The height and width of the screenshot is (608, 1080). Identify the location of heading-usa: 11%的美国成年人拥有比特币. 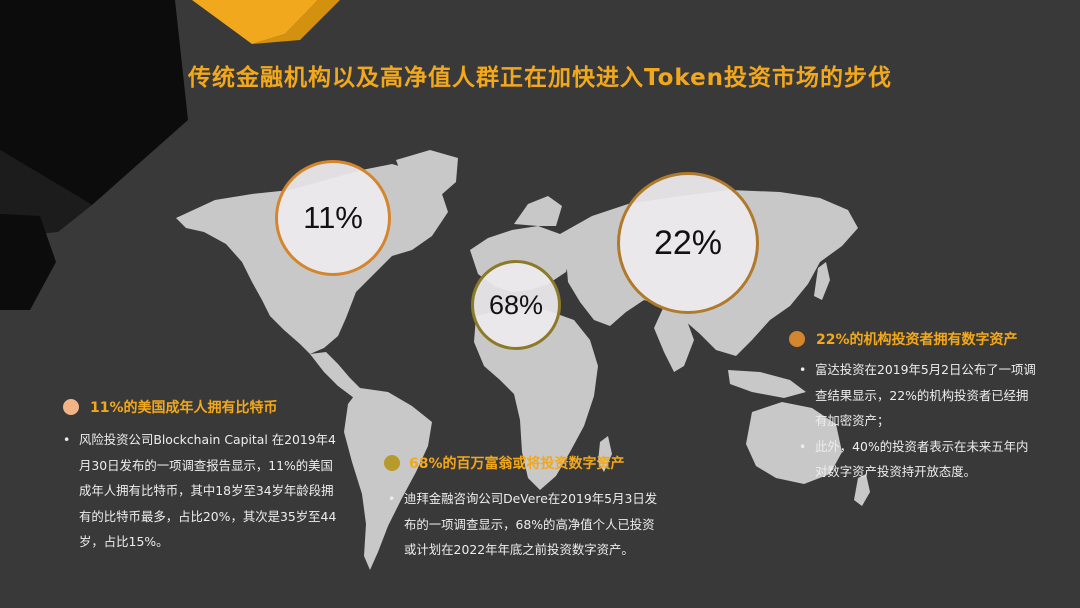
(184, 408).